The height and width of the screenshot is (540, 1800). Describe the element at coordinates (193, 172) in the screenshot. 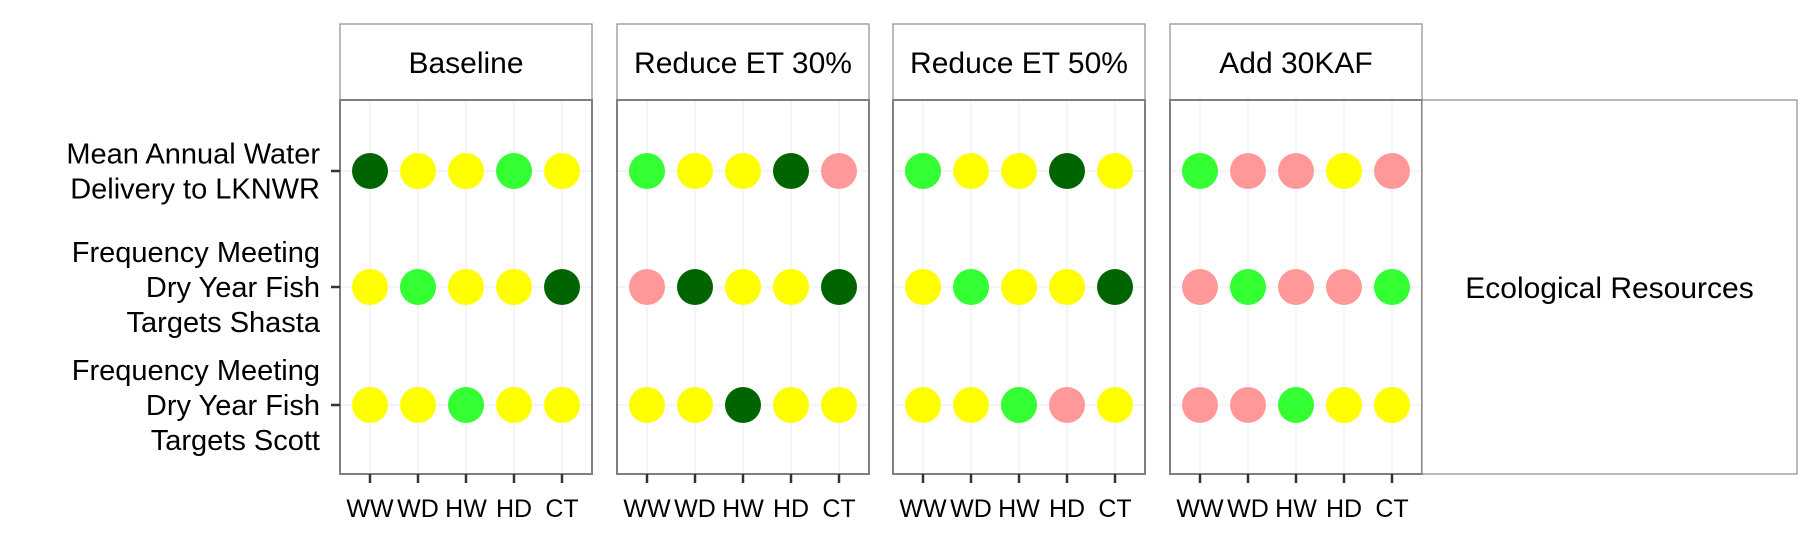

I see `row-label: Mean Annual Water Delivery to LKNWR` at that location.